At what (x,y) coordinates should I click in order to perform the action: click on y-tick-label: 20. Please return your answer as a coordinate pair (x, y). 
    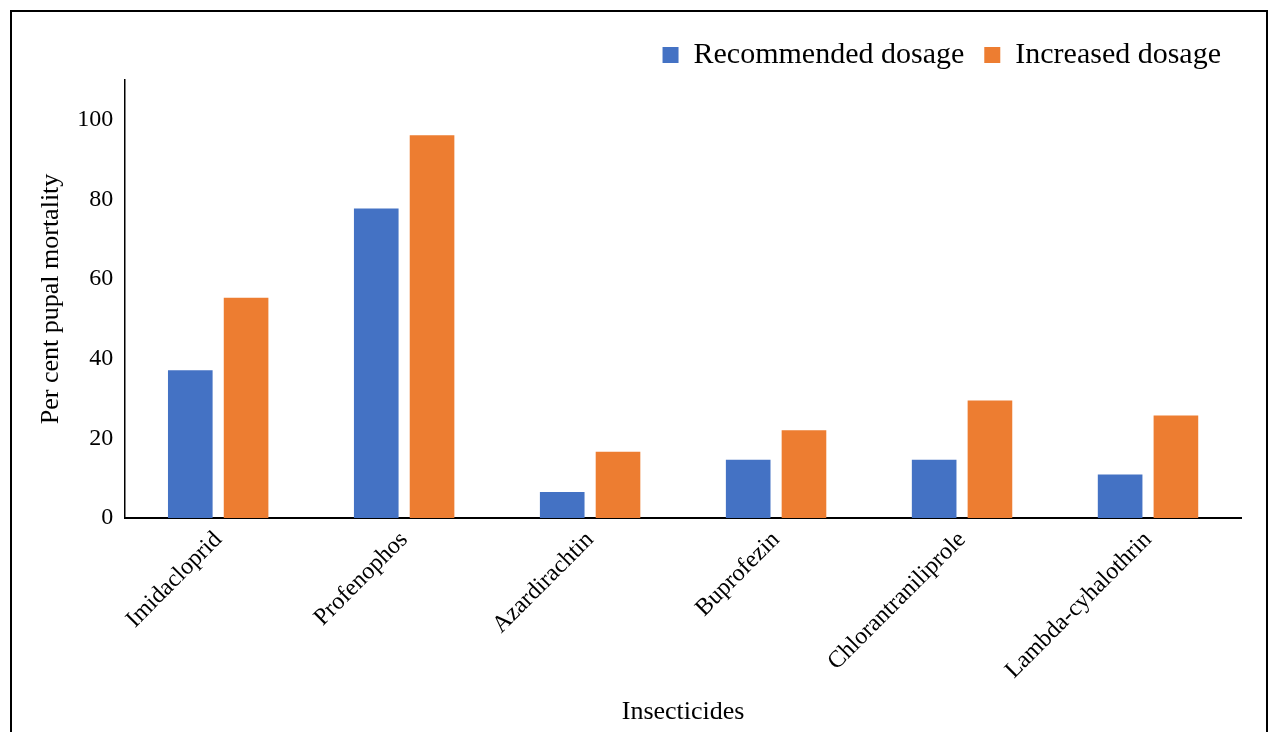
    Looking at the image, I should click on (101, 436).